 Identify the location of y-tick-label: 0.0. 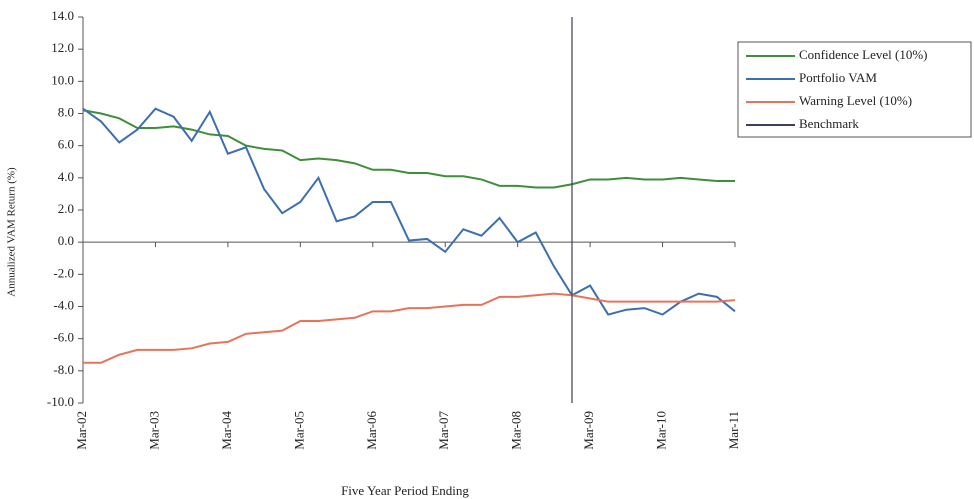
(66, 240).